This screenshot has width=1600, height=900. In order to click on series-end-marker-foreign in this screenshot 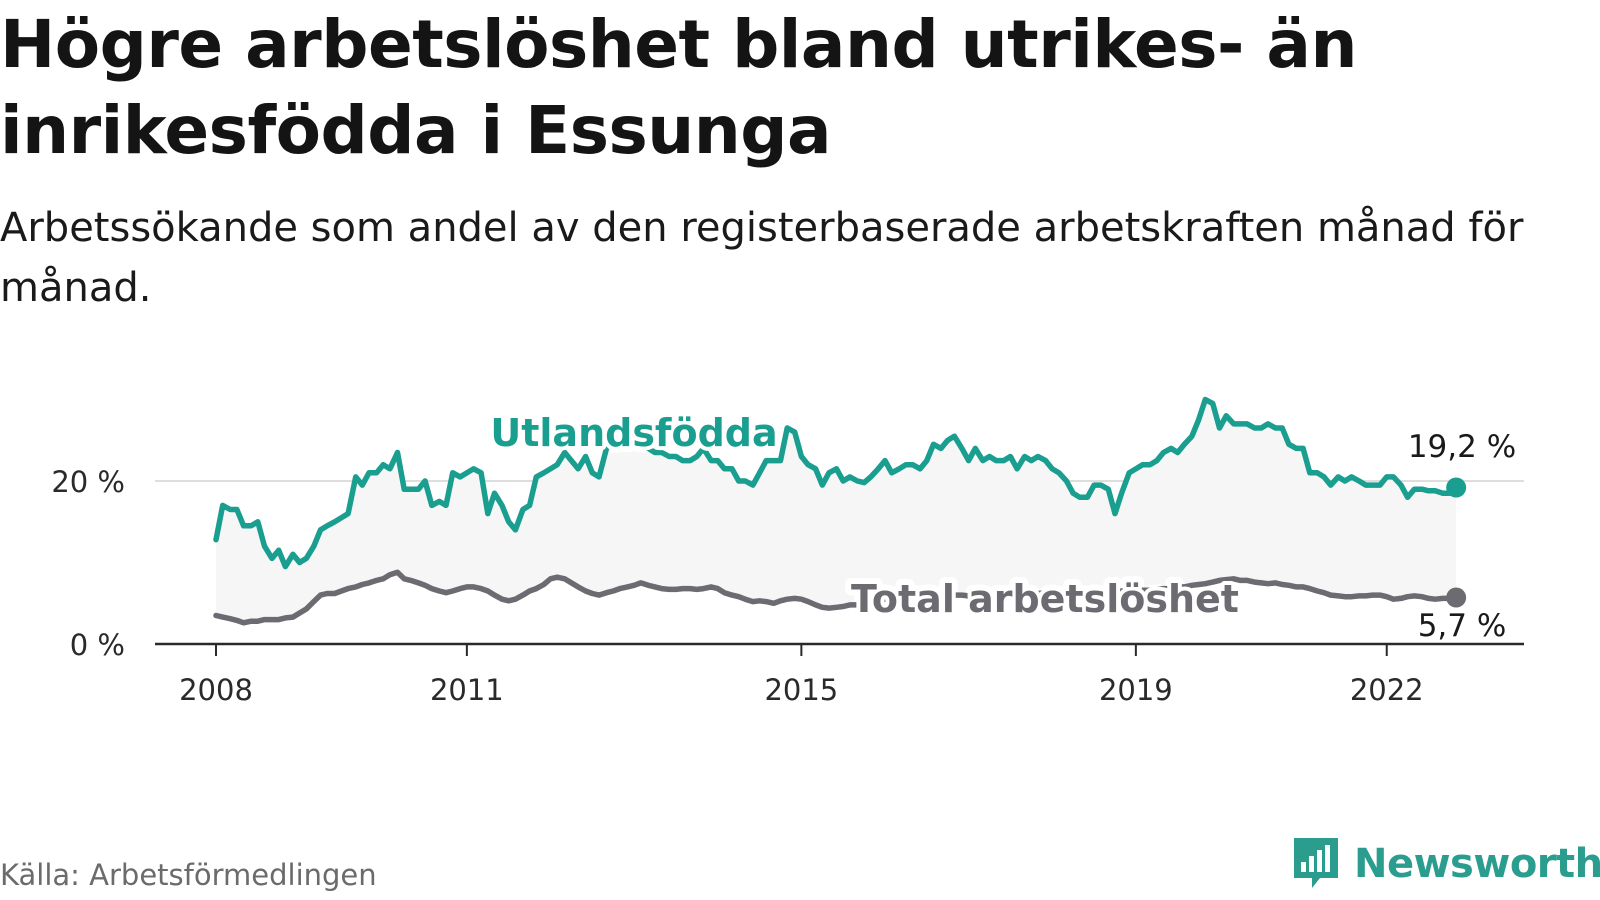, I will do `click(1456, 487)`.